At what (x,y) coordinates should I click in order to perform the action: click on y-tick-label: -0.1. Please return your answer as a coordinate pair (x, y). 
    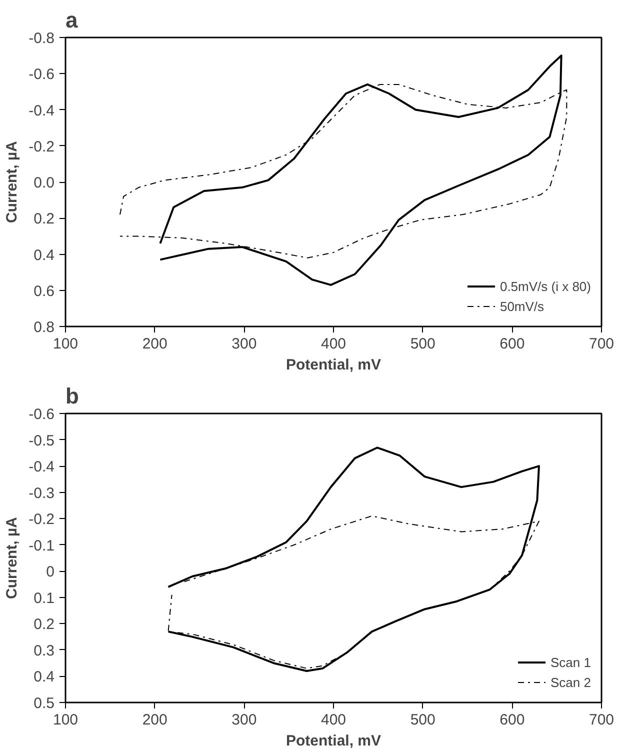
    Looking at the image, I should click on (41, 545).